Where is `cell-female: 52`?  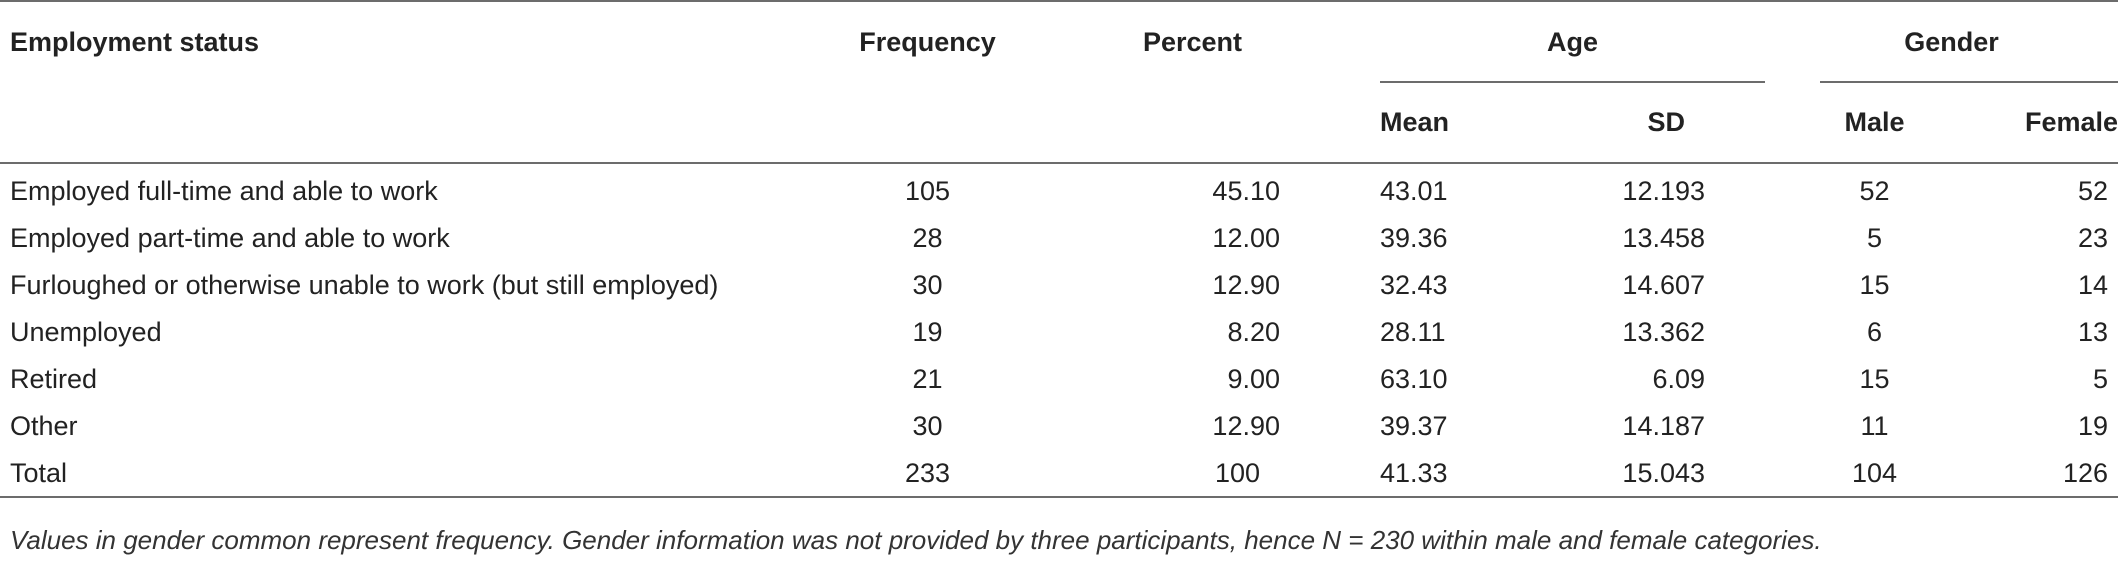 cell-female: 52 is located at coordinates (2093, 191).